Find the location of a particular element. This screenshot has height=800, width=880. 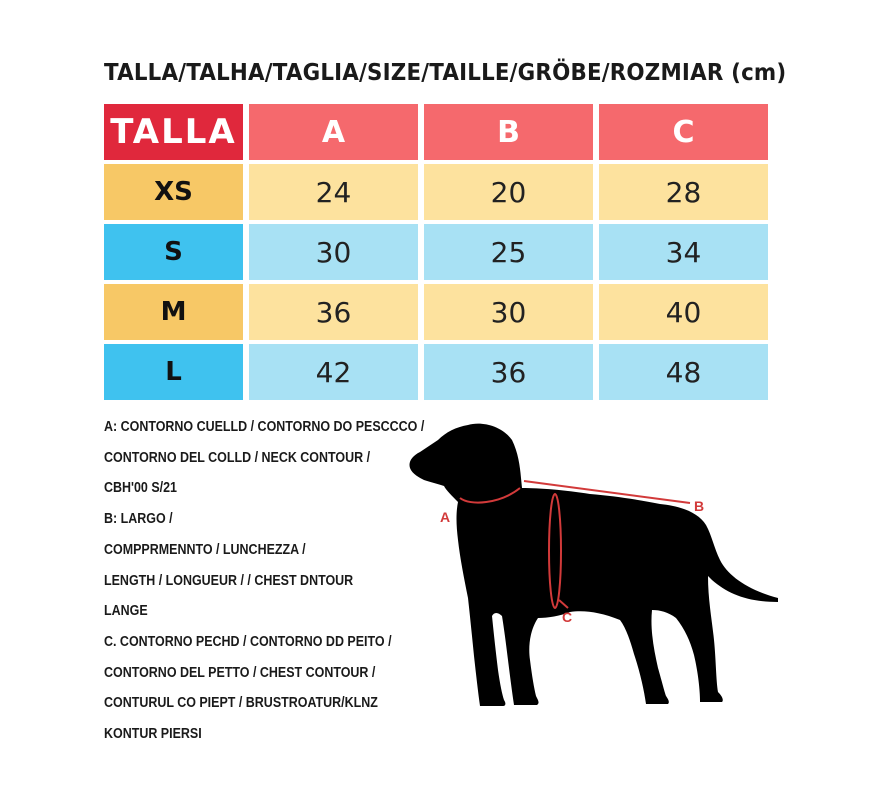

cell-xs-b: 20 is located at coordinates (508, 192).